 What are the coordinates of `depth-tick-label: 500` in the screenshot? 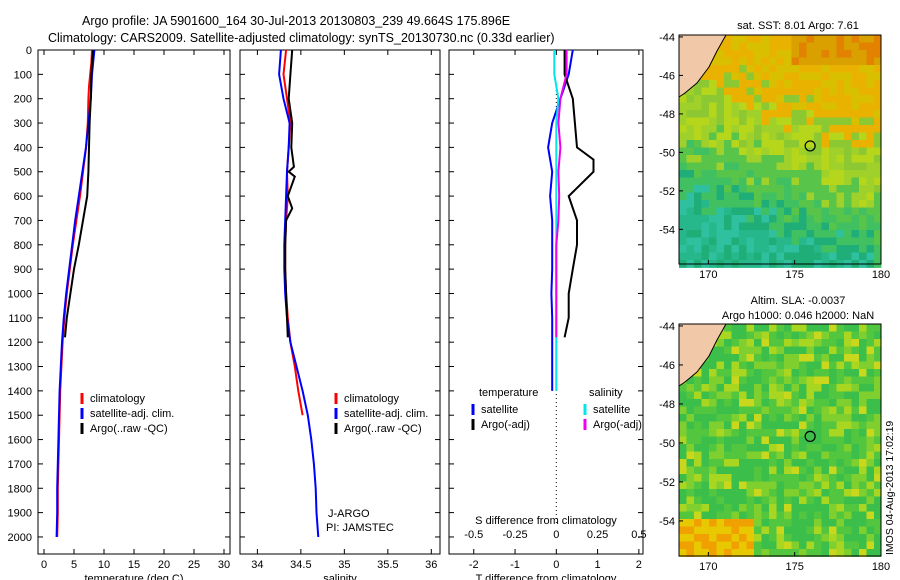 It's located at (23, 173).